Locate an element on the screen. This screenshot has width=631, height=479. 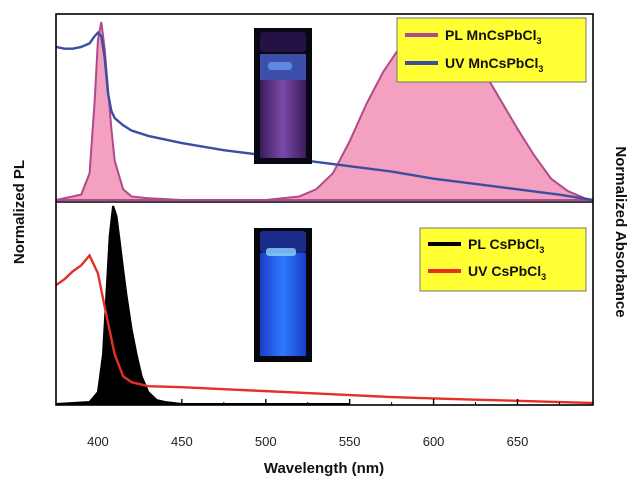
x-tick-label-550: 550 is located at coordinates (350, 441).